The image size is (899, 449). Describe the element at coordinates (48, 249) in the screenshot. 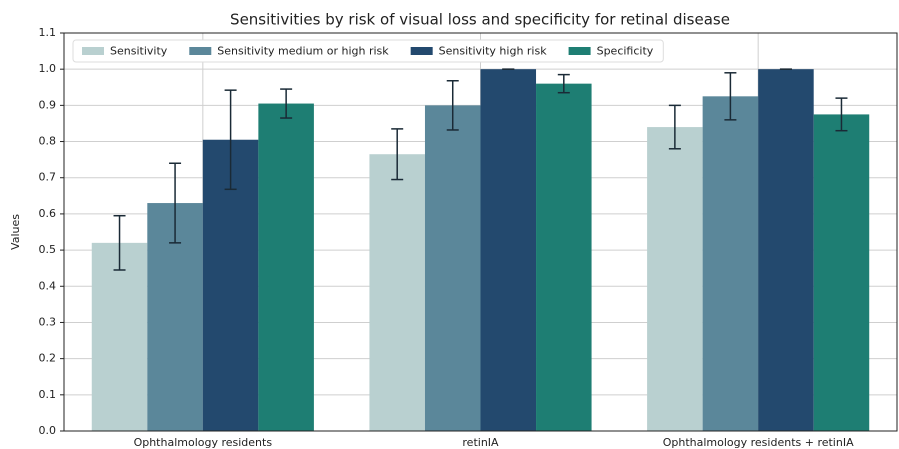

I see `y-tick-label: 0.5` at that location.